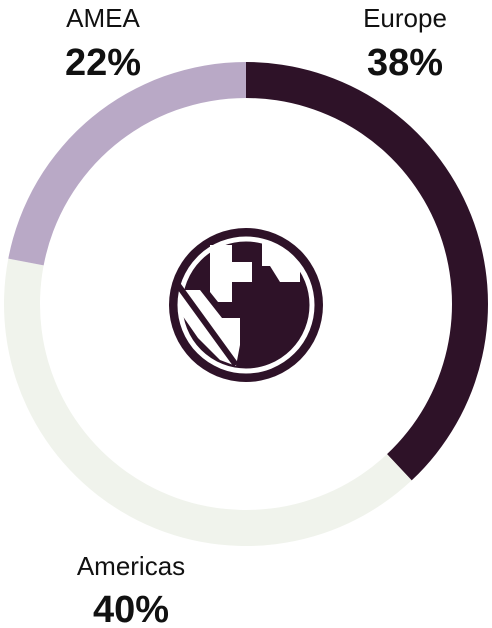  I want to click on segment-value-label: 40%, so click(131, 608).